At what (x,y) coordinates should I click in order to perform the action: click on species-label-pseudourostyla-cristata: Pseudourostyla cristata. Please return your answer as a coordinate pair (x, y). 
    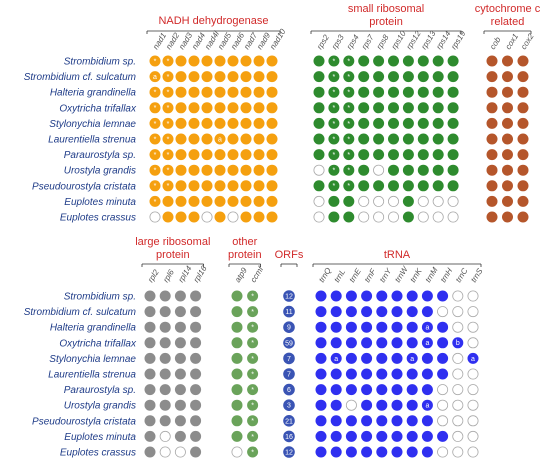
    Looking at the image, I should click on (84, 421).